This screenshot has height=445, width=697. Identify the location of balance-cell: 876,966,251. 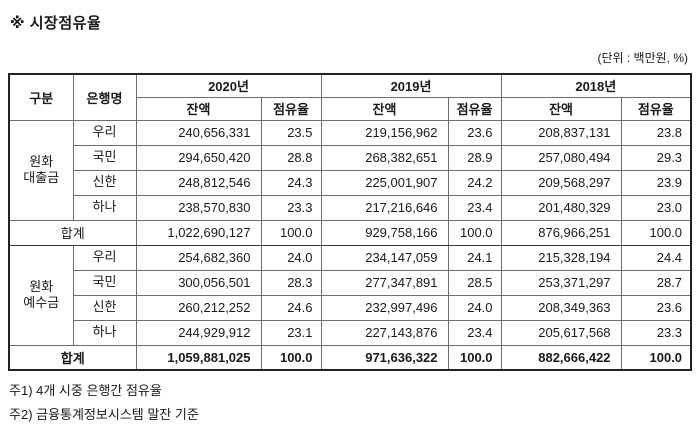
(561, 232).